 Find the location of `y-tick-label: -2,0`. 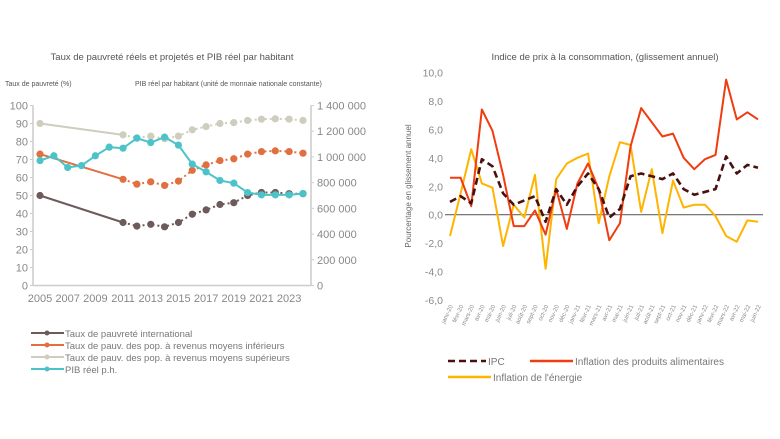

y-tick-label: -2,0 is located at coordinates (434, 244).